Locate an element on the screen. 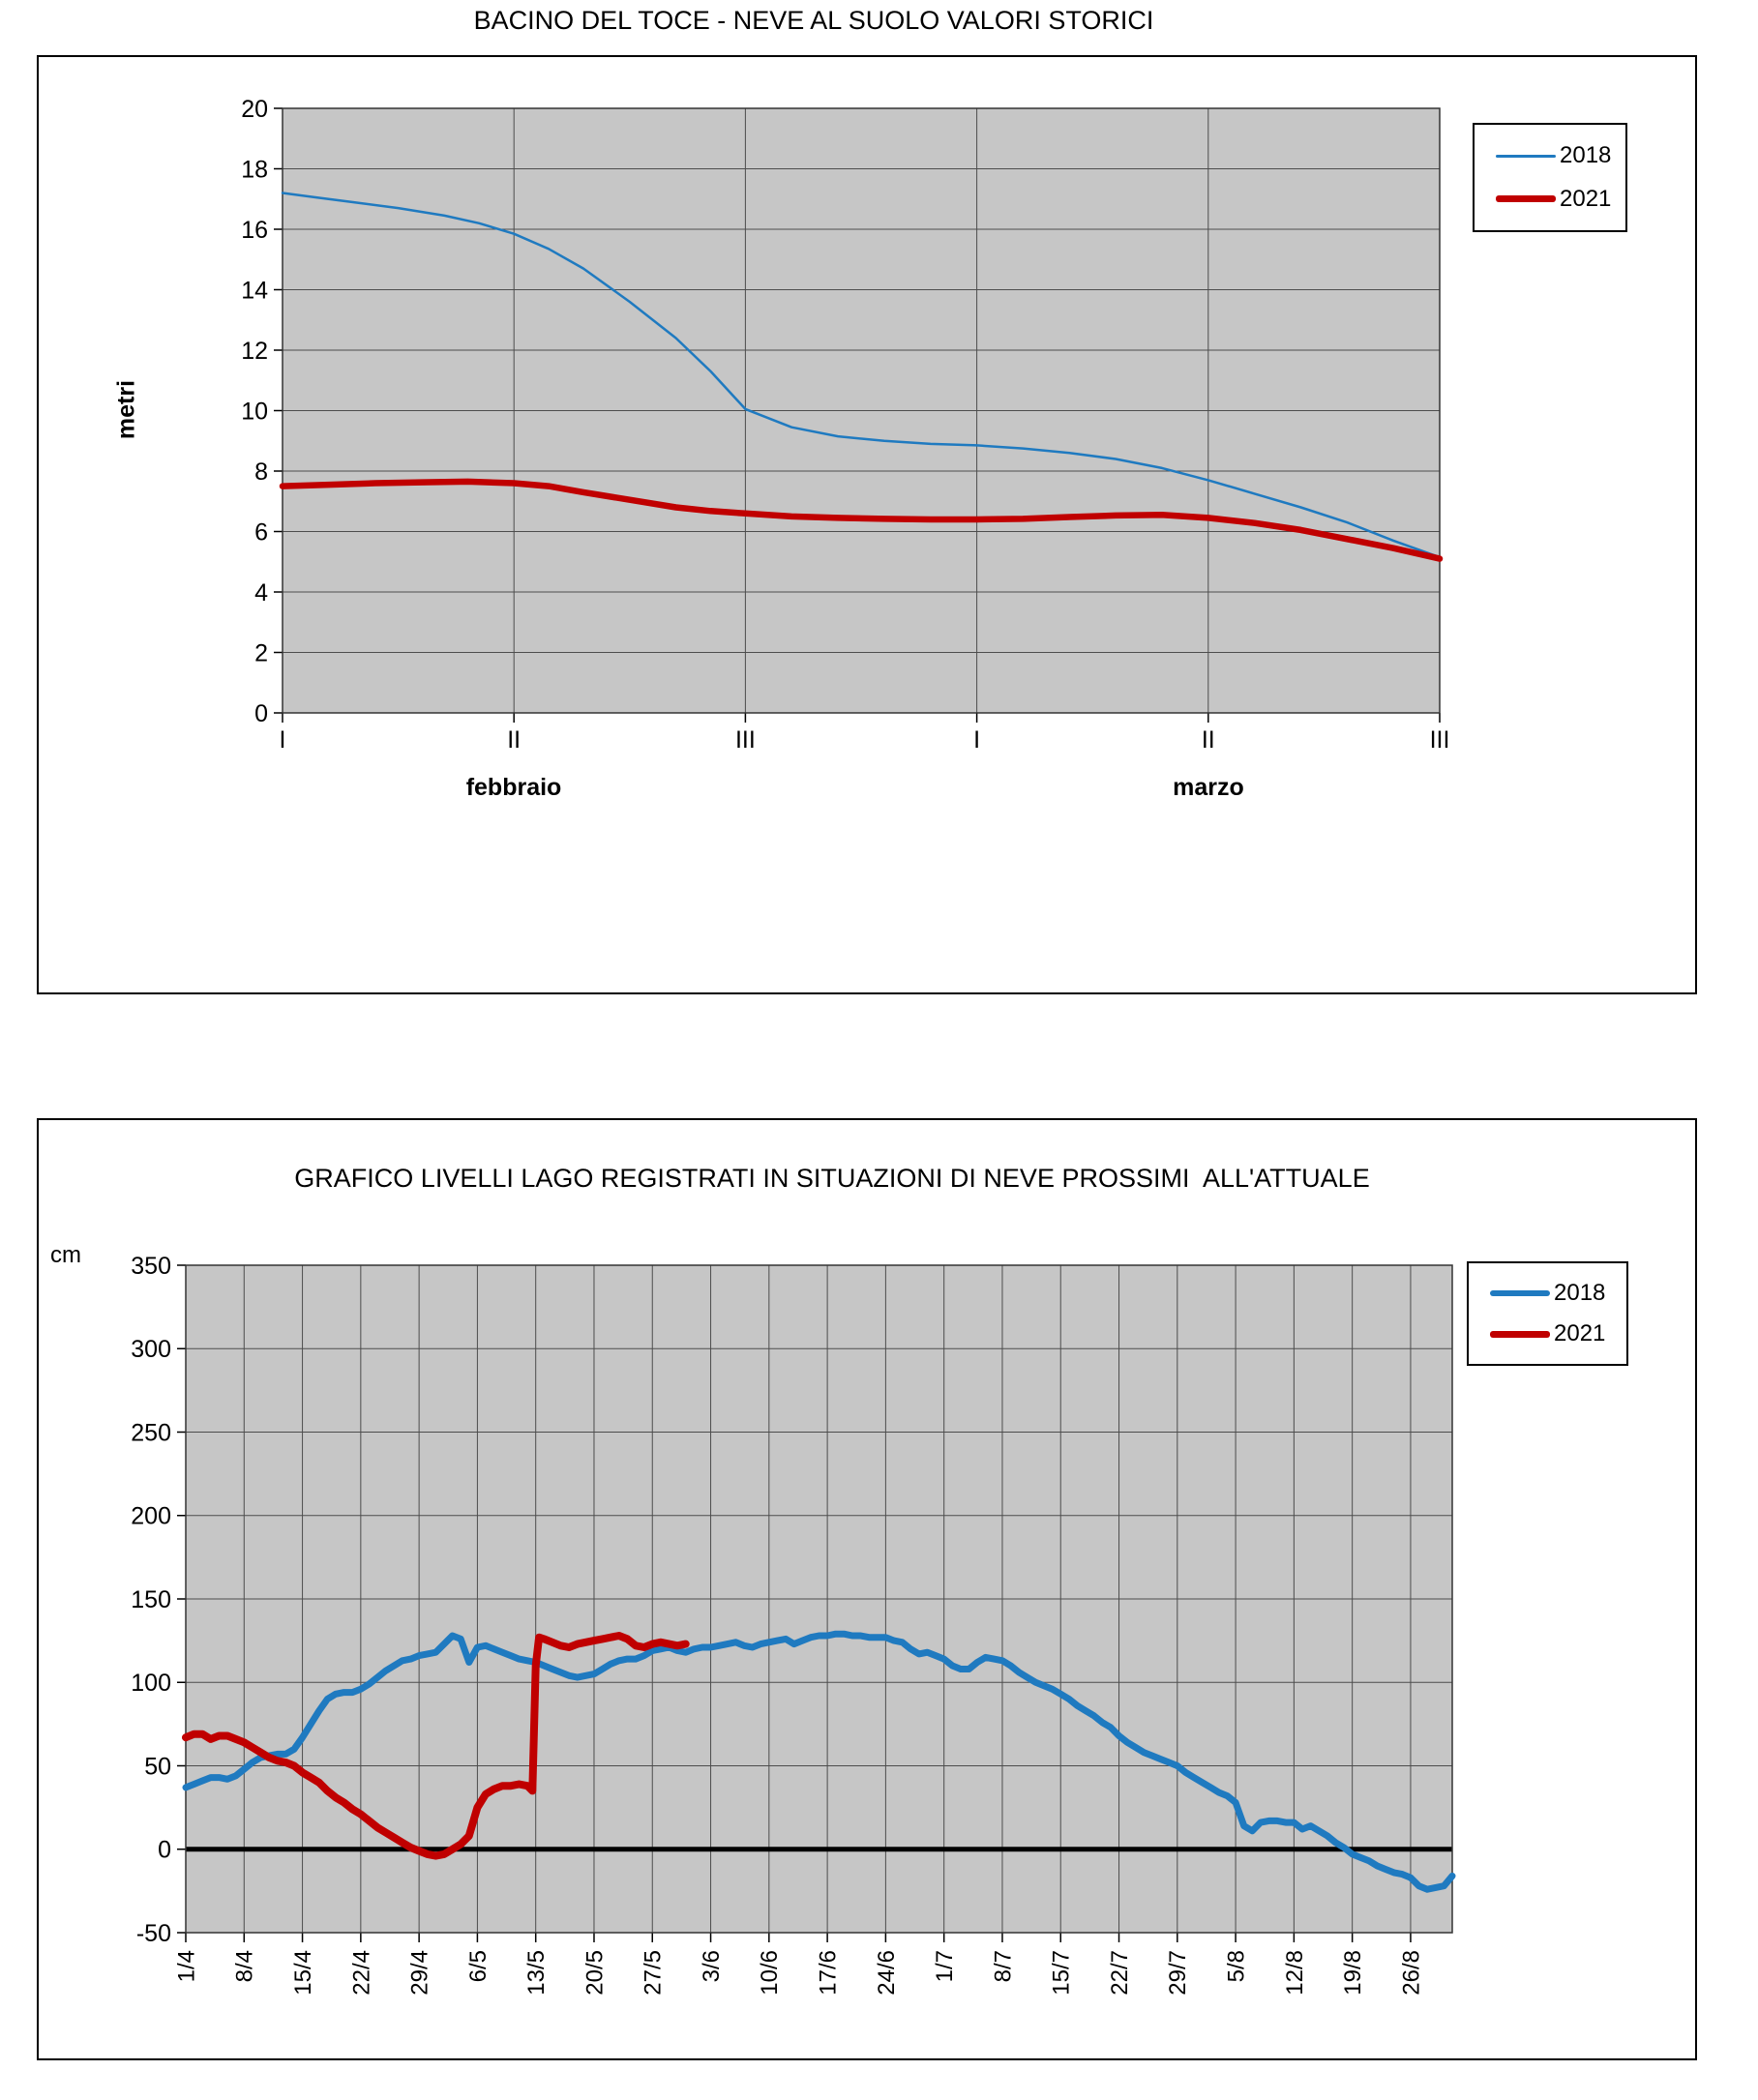 This screenshot has width=1758, height=2100. x-tick-label: 29/4 is located at coordinates (420, 1973).